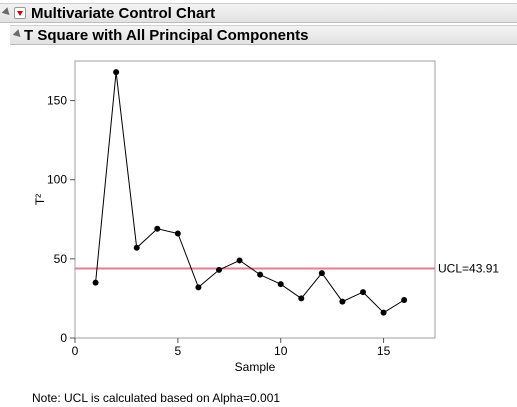  What do you see at coordinates (63, 338) in the screenshot?
I see `y-tick-label: 0` at bounding box center [63, 338].